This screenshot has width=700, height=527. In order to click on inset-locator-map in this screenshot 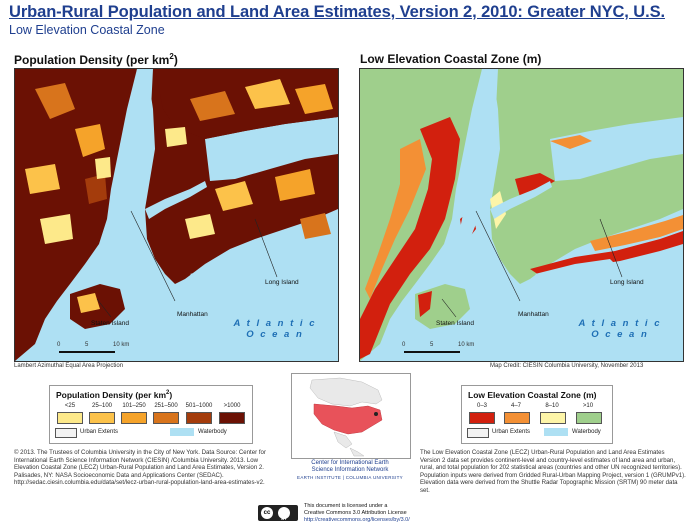, I will do `click(351, 416)`.